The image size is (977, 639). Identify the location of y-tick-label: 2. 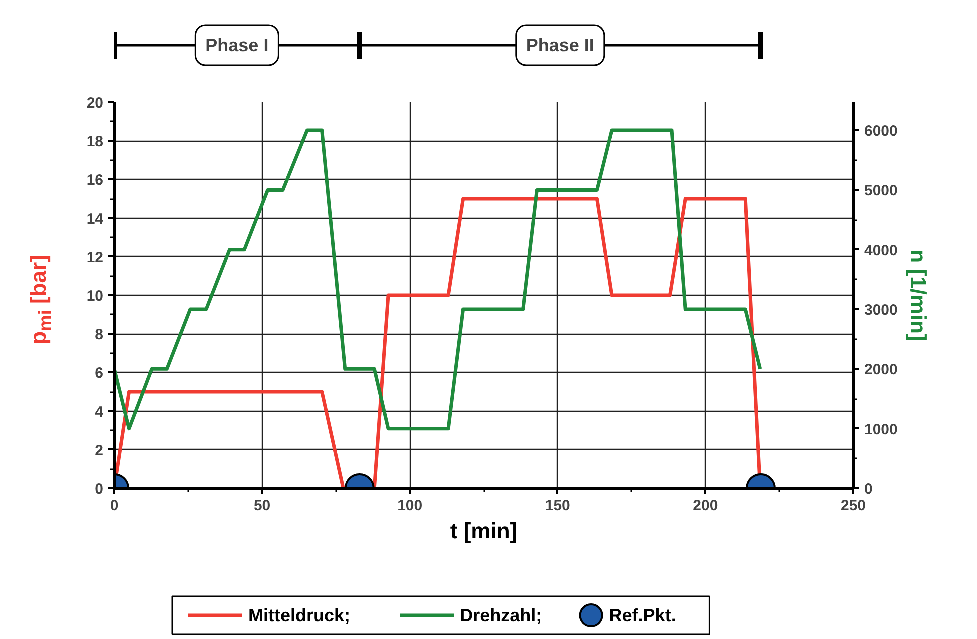
(99, 451).